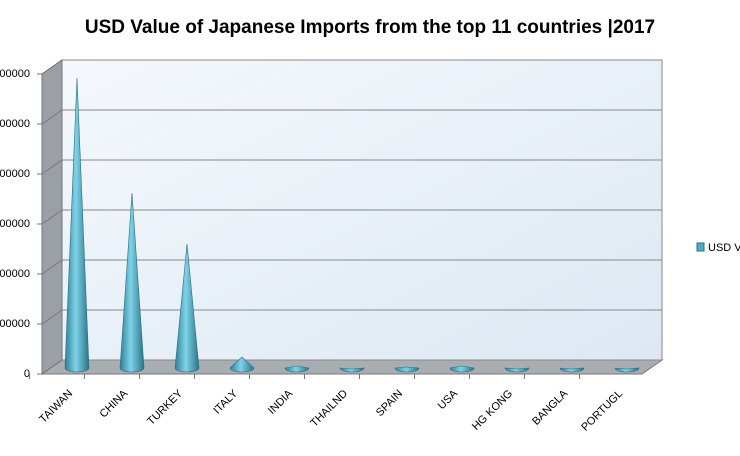 The height and width of the screenshot is (456, 740). Describe the element at coordinates (700, 247) in the screenshot. I see `legend-swatch` at that location.